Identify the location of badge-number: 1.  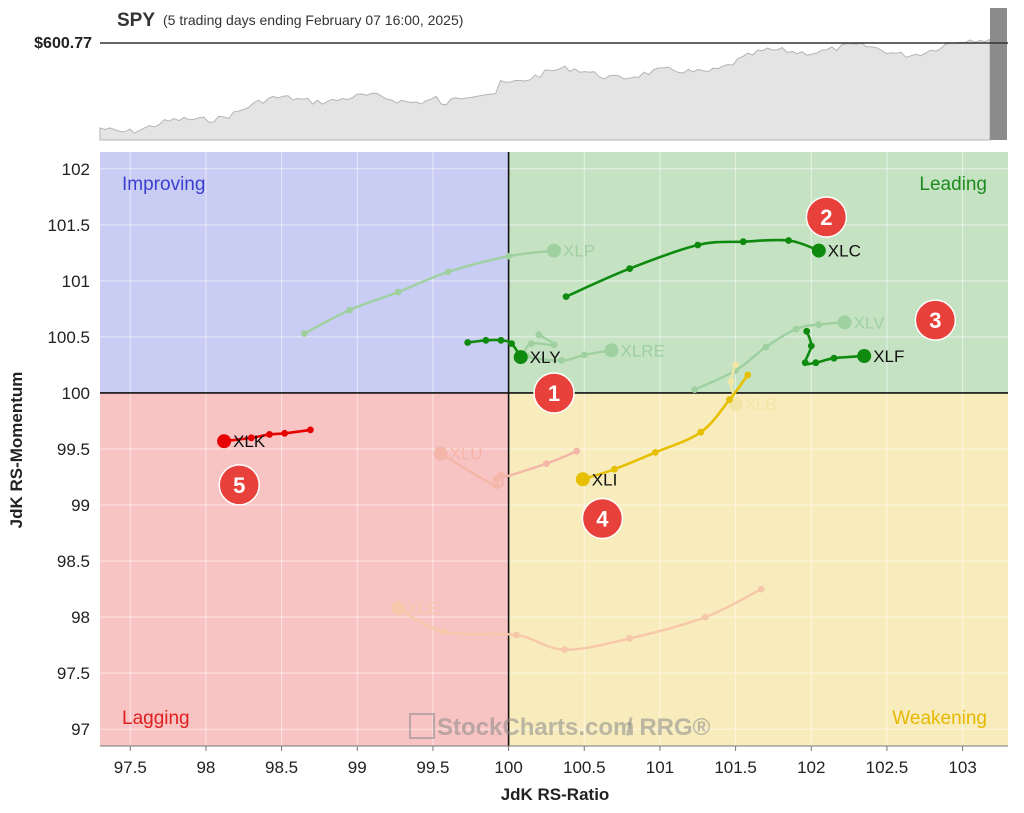
(554, 393).